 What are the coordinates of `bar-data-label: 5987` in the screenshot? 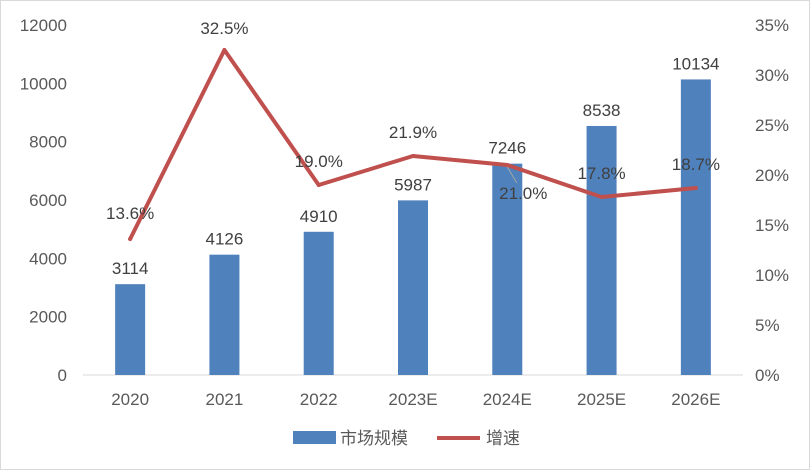 It's located at (413, 184).